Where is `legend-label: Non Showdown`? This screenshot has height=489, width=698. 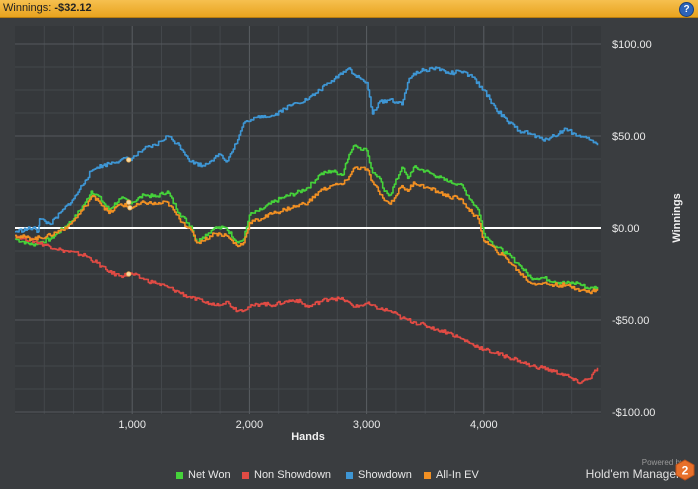
legend-label: Non Showdown is located at coordinates (293, 475).